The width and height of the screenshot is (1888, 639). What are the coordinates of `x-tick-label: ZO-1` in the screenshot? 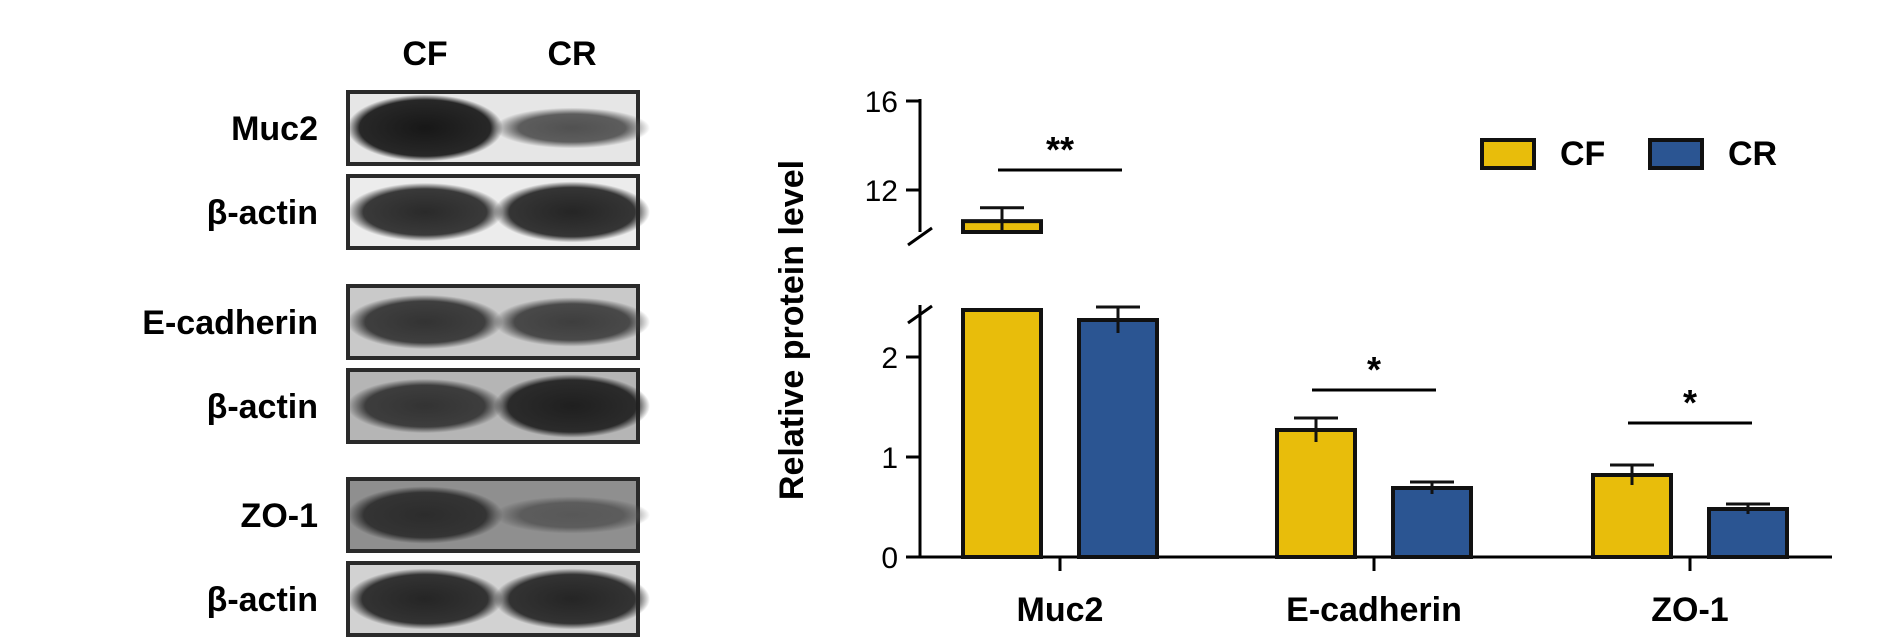 It's located at (1689, 610).